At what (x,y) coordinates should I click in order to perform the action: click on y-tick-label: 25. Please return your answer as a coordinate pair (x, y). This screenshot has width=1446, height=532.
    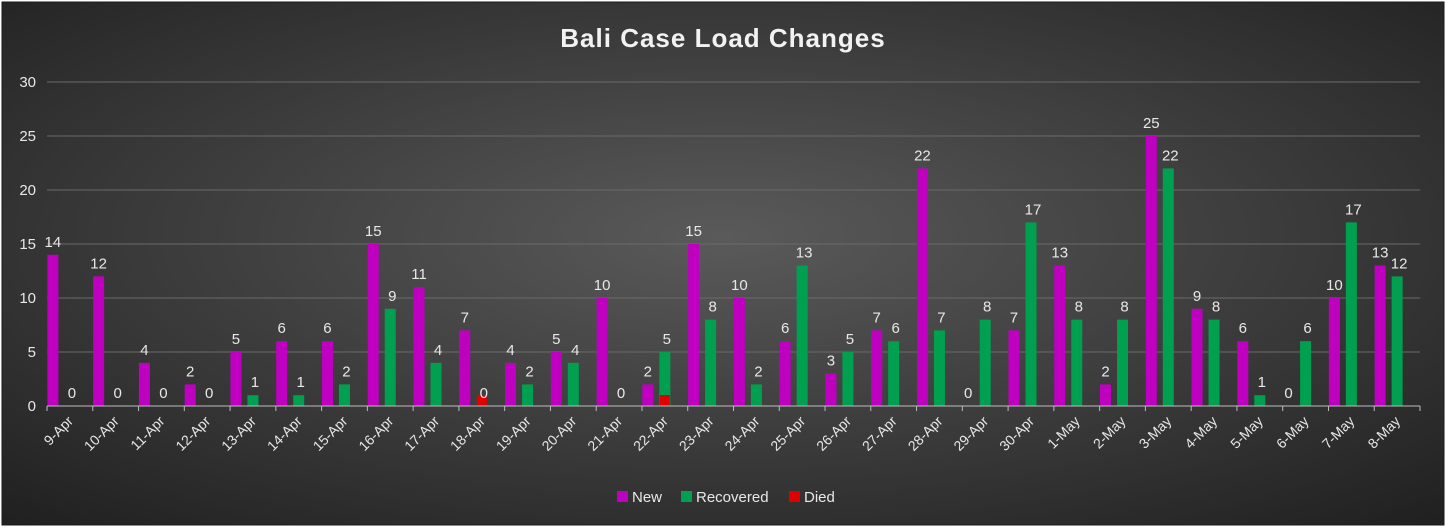
    Looking at the image, I should click on (27, 136).